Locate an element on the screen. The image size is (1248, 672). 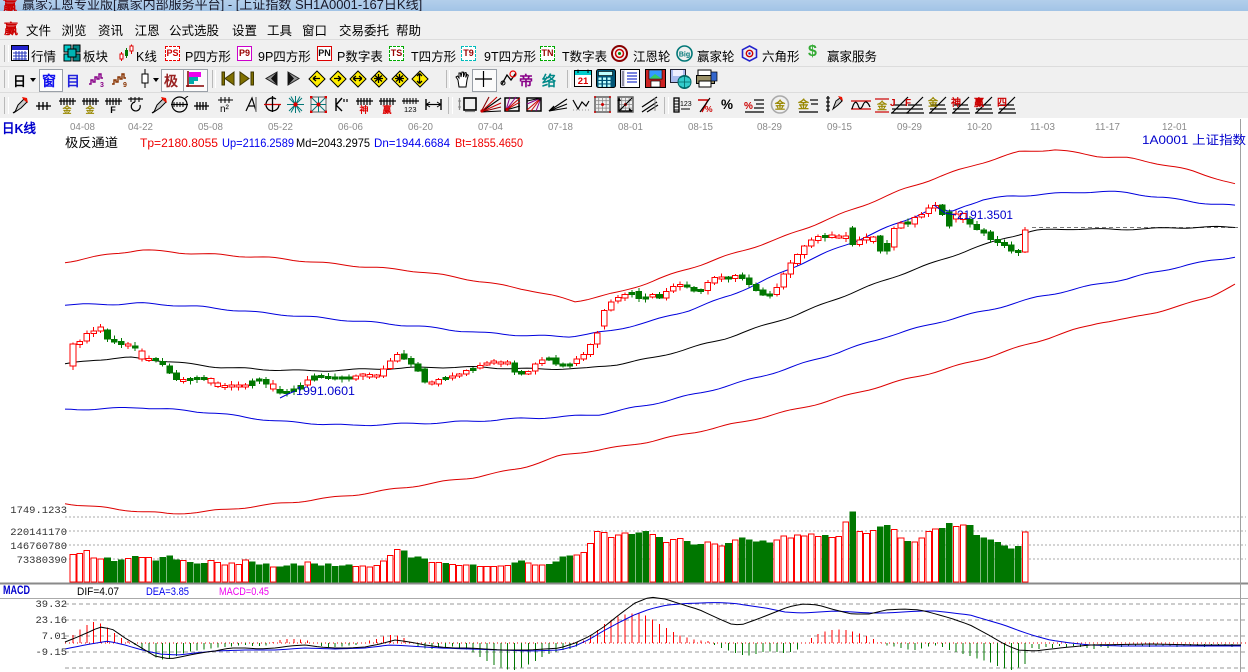
svg-text: Tp=2180.8055 is located at coordinates (179, 143).